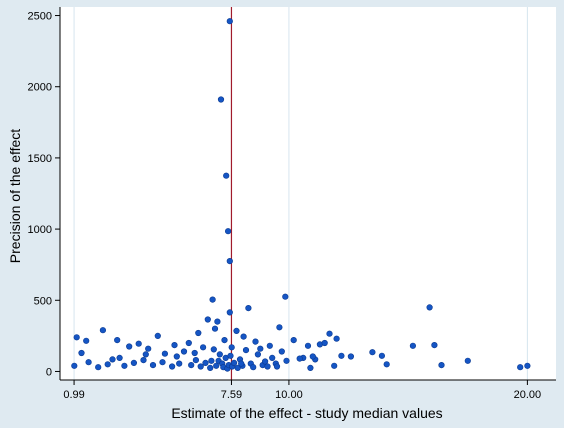 This screenshot has height=428, width=564. Describe the element at coordinates (15, 196) in the screenshot. I see `y-axis-title: Precision of the effect` at that location.